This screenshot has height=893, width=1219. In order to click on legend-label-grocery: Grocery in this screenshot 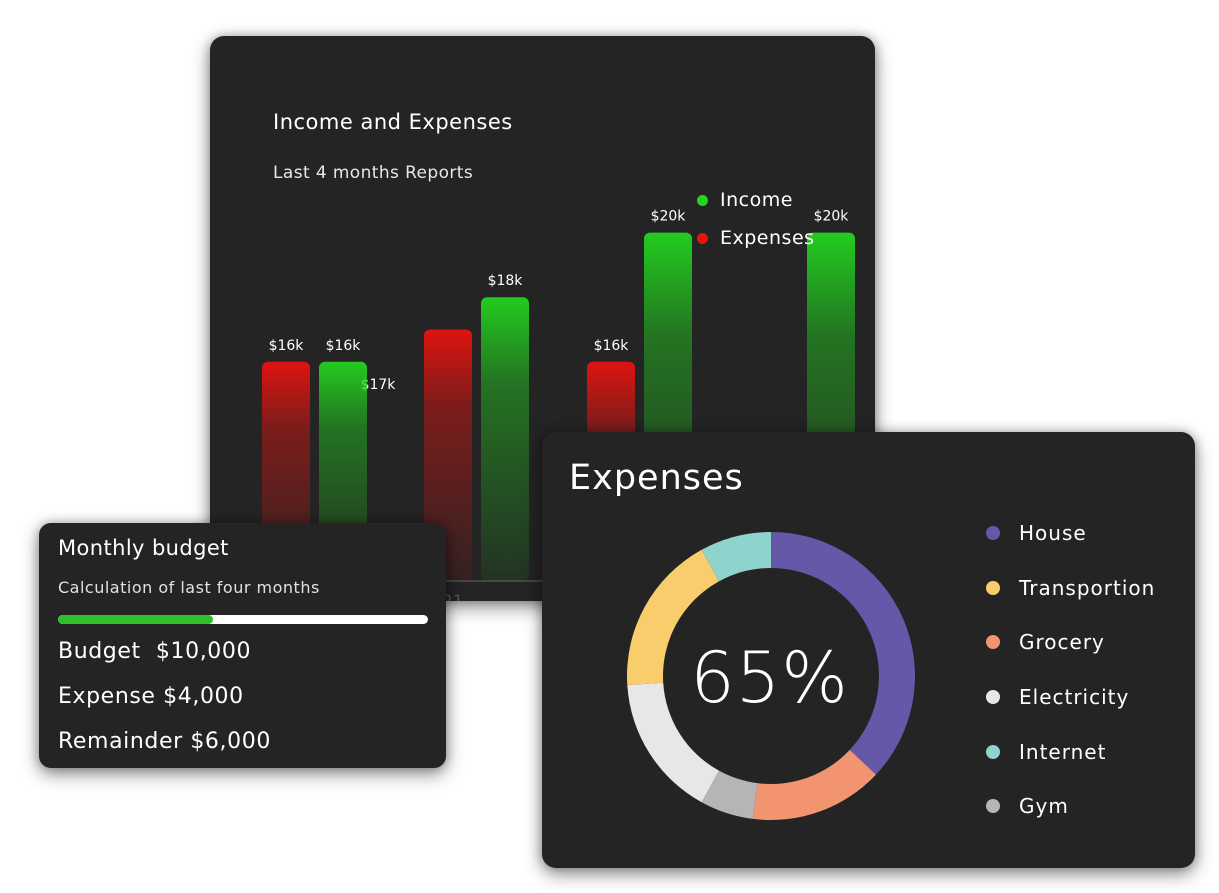, I will do `click(1062, 642)`.